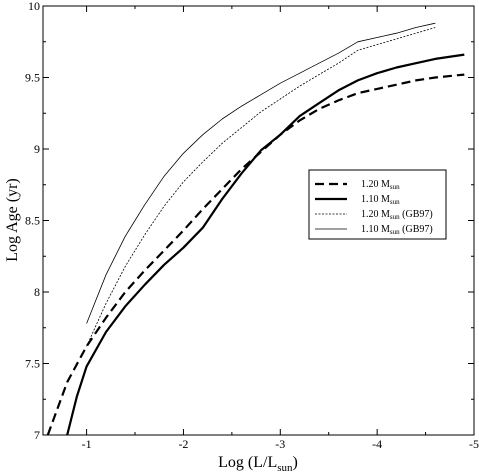 The image size is (479, 475). What do you see at coordinates (474, 444) in the screenshot?
I see `x-tick-label: -5` at bounding box center [474, 444].